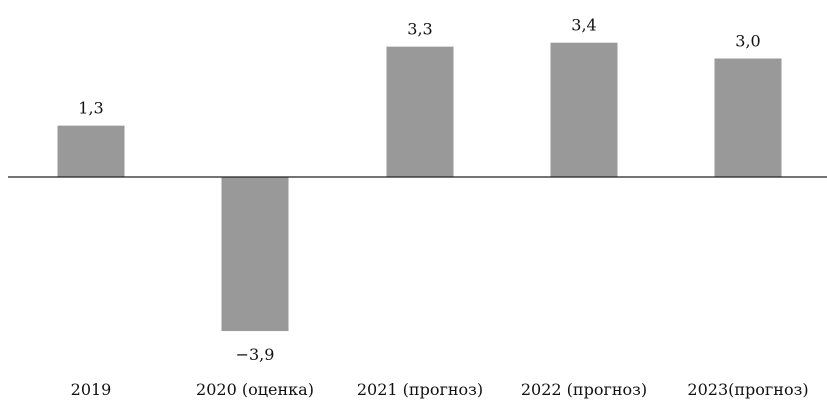  I want to click on value-label: 3,0, so click(747, 41).